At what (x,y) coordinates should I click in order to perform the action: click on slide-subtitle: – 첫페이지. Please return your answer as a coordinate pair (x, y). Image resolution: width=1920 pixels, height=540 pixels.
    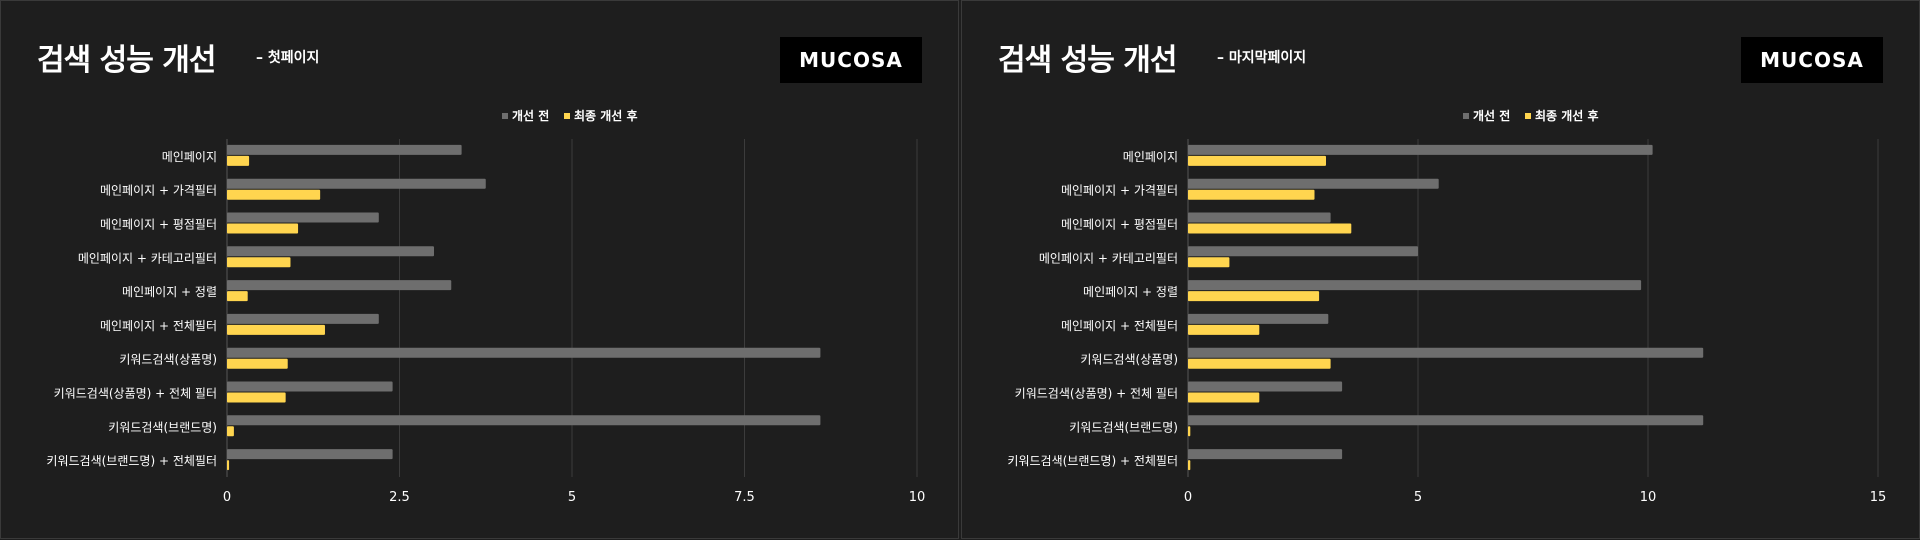
    Looking at the image, I should click on (288, 58).